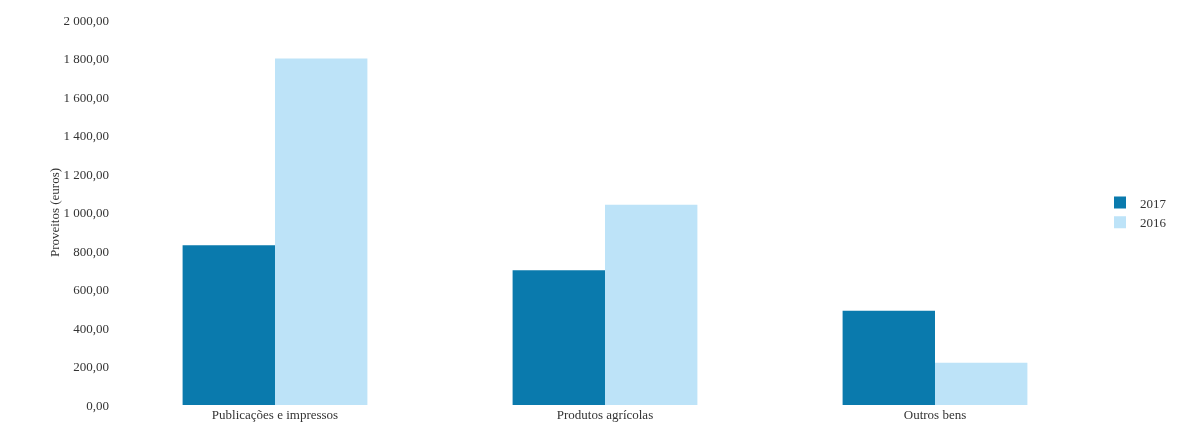  What do you see at coordinates (86, 136) in the screenshot?
I see `y-tick-label: 1 400,00` at bounding box center [86, 136].